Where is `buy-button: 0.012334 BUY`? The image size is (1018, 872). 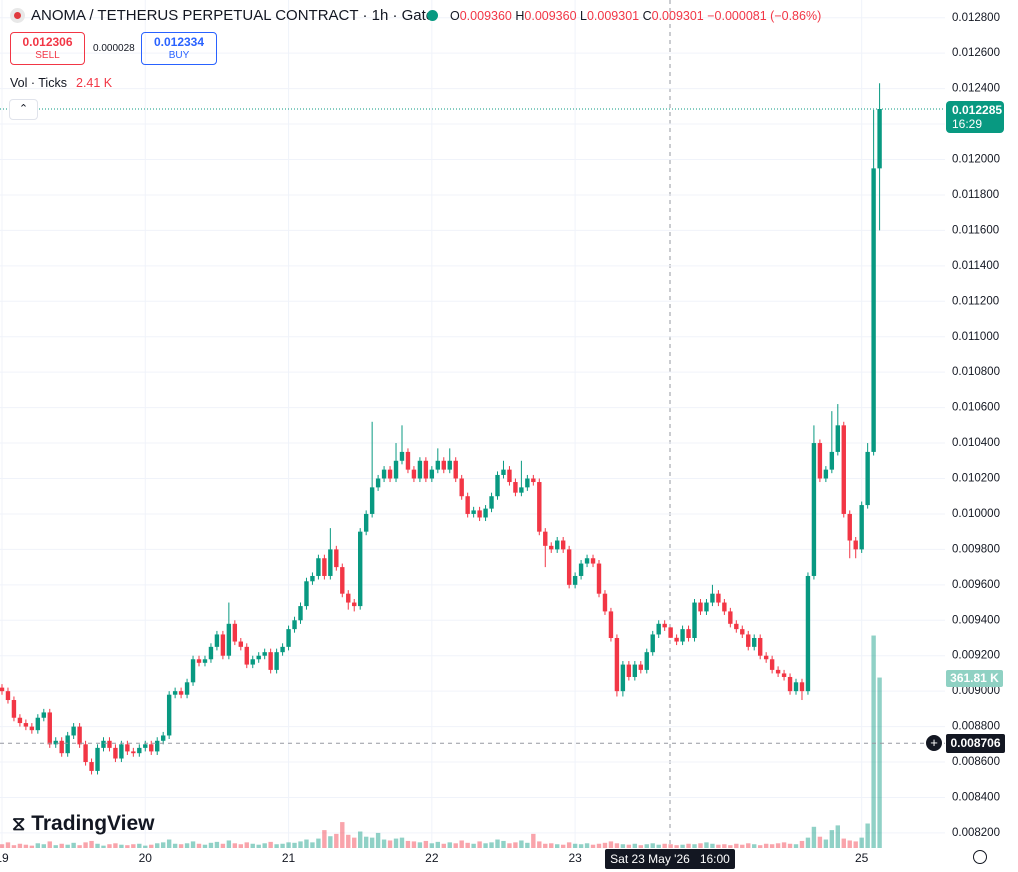 buy-button: 0.012334 BUY is located at coordinates (179, 48).